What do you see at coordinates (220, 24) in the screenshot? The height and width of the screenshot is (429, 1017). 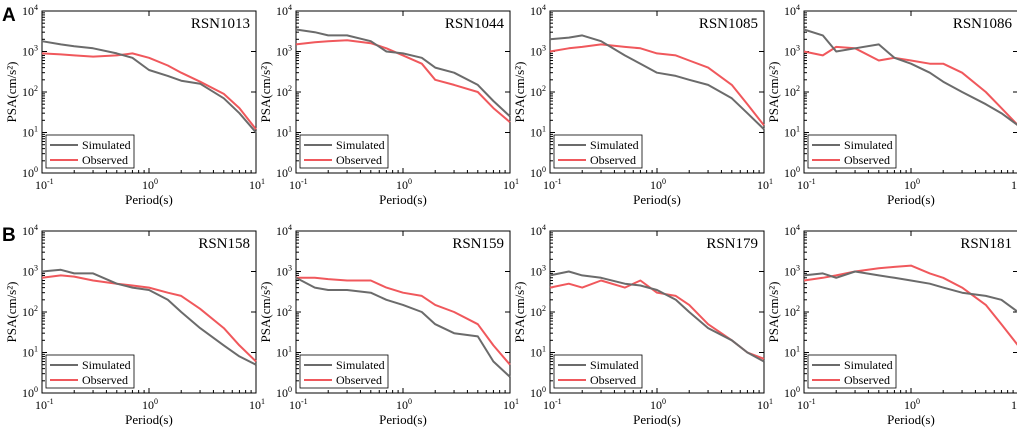 I see `chart-title: RSN1013` at bounding box center [220, 24].